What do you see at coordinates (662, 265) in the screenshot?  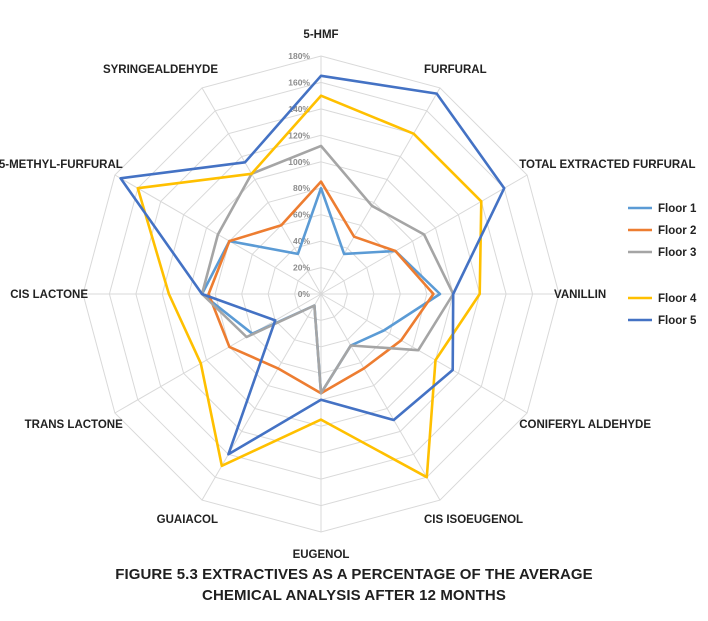 I see `legend: Floor 1 Floor 2 Floor 3 Floor 4 Floor 5` at bounding box center [662, 265].